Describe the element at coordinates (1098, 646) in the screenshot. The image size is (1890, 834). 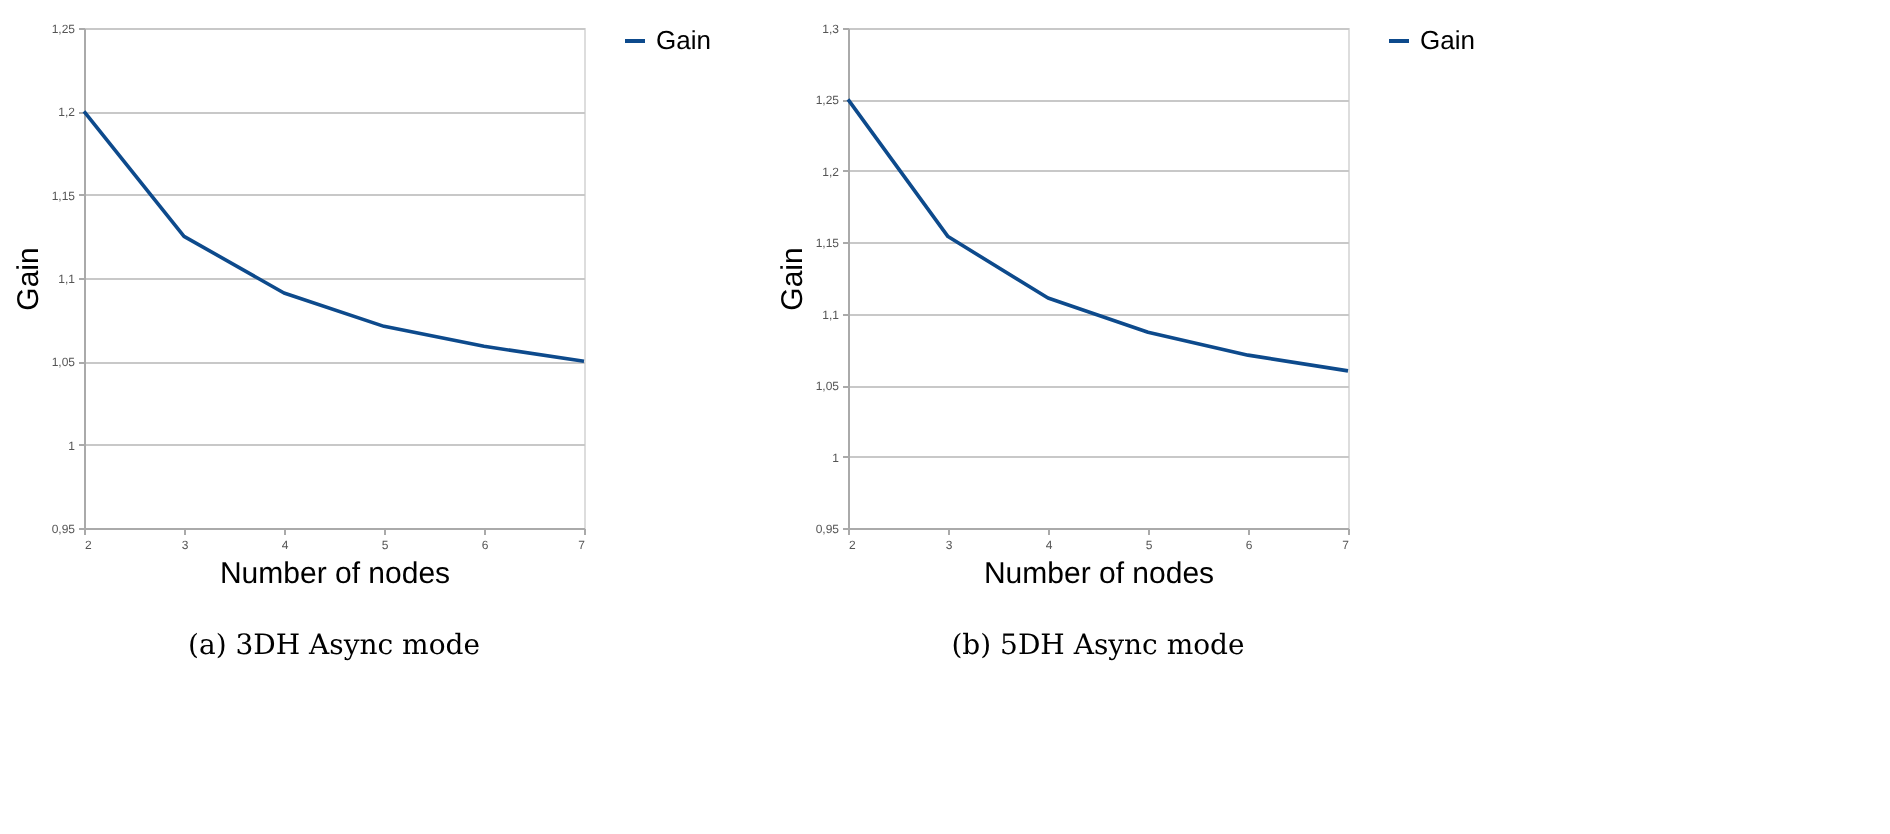
I see `text: (b) 5DH Async mode` at that location.